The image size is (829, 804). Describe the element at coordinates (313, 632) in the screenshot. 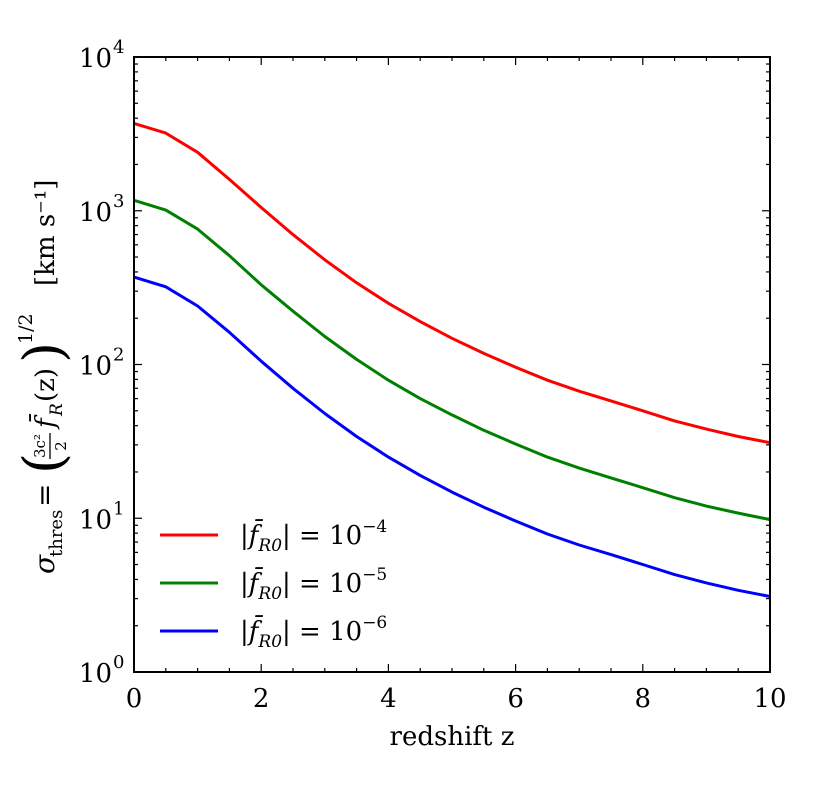

I see `legend-label-3: |f̄R0| = 10−6` at that location.